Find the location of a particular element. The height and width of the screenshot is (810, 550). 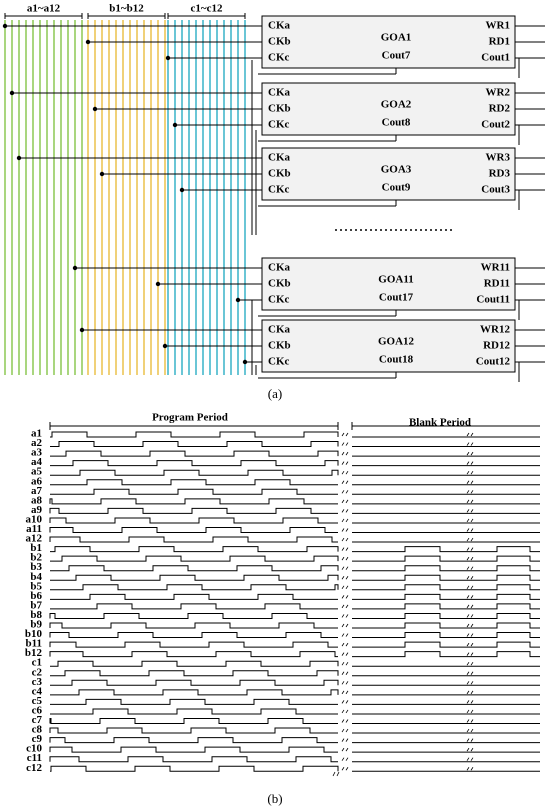

signal-label: a10 is located at coordinates (34, 519).